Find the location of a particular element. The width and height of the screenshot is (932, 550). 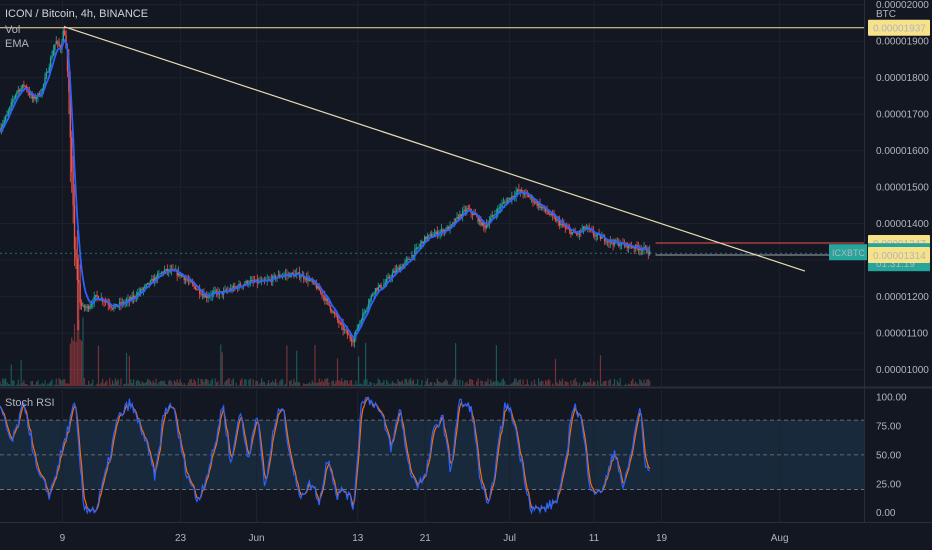

price-tick-label: 0.00001100 is located at coordinates (902, 334).